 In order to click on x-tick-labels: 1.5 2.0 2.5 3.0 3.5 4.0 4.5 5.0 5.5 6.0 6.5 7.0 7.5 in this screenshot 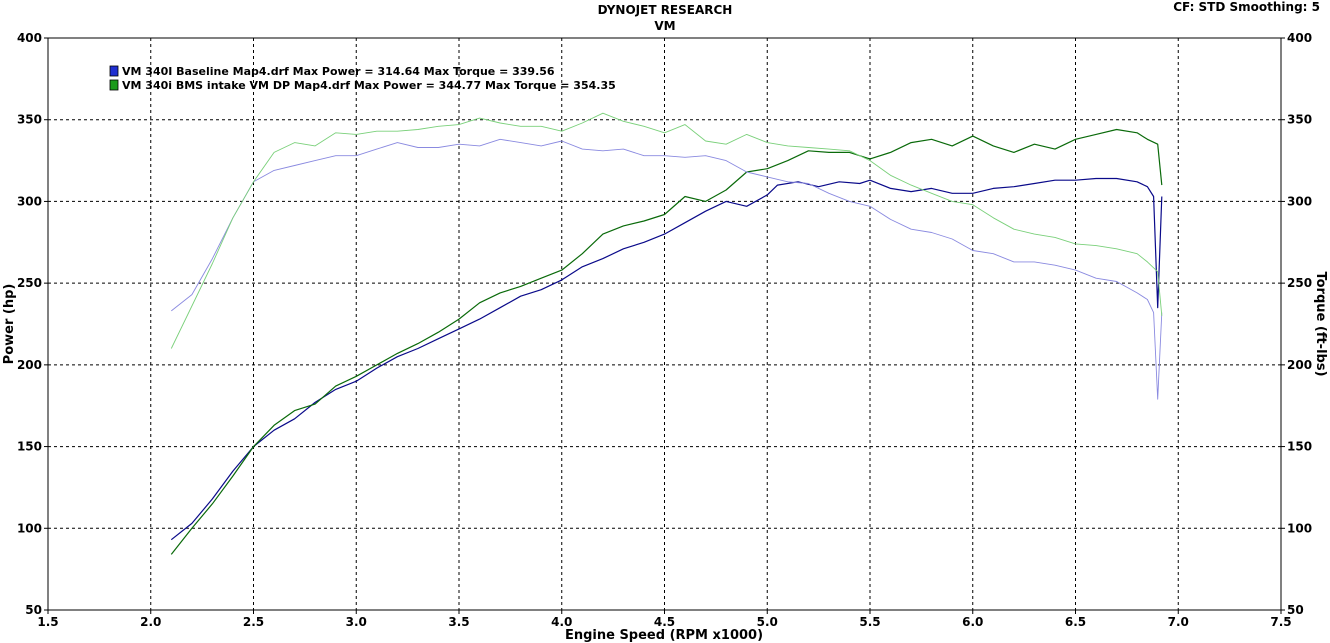, I will do `click(664, 622)`.